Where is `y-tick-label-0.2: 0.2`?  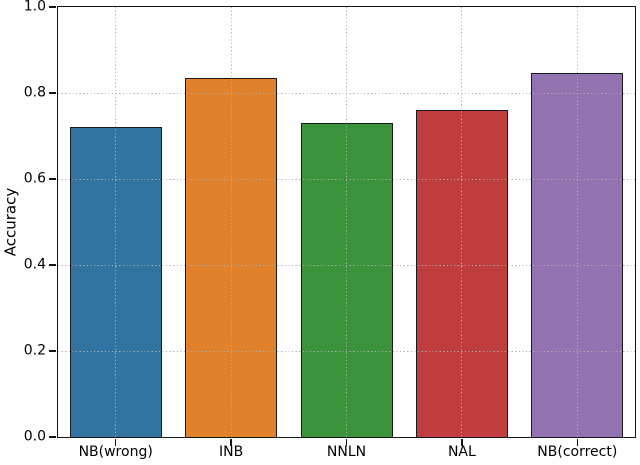
y-tick-label-0.2: 0.2 is located at coordinates (34, 350).